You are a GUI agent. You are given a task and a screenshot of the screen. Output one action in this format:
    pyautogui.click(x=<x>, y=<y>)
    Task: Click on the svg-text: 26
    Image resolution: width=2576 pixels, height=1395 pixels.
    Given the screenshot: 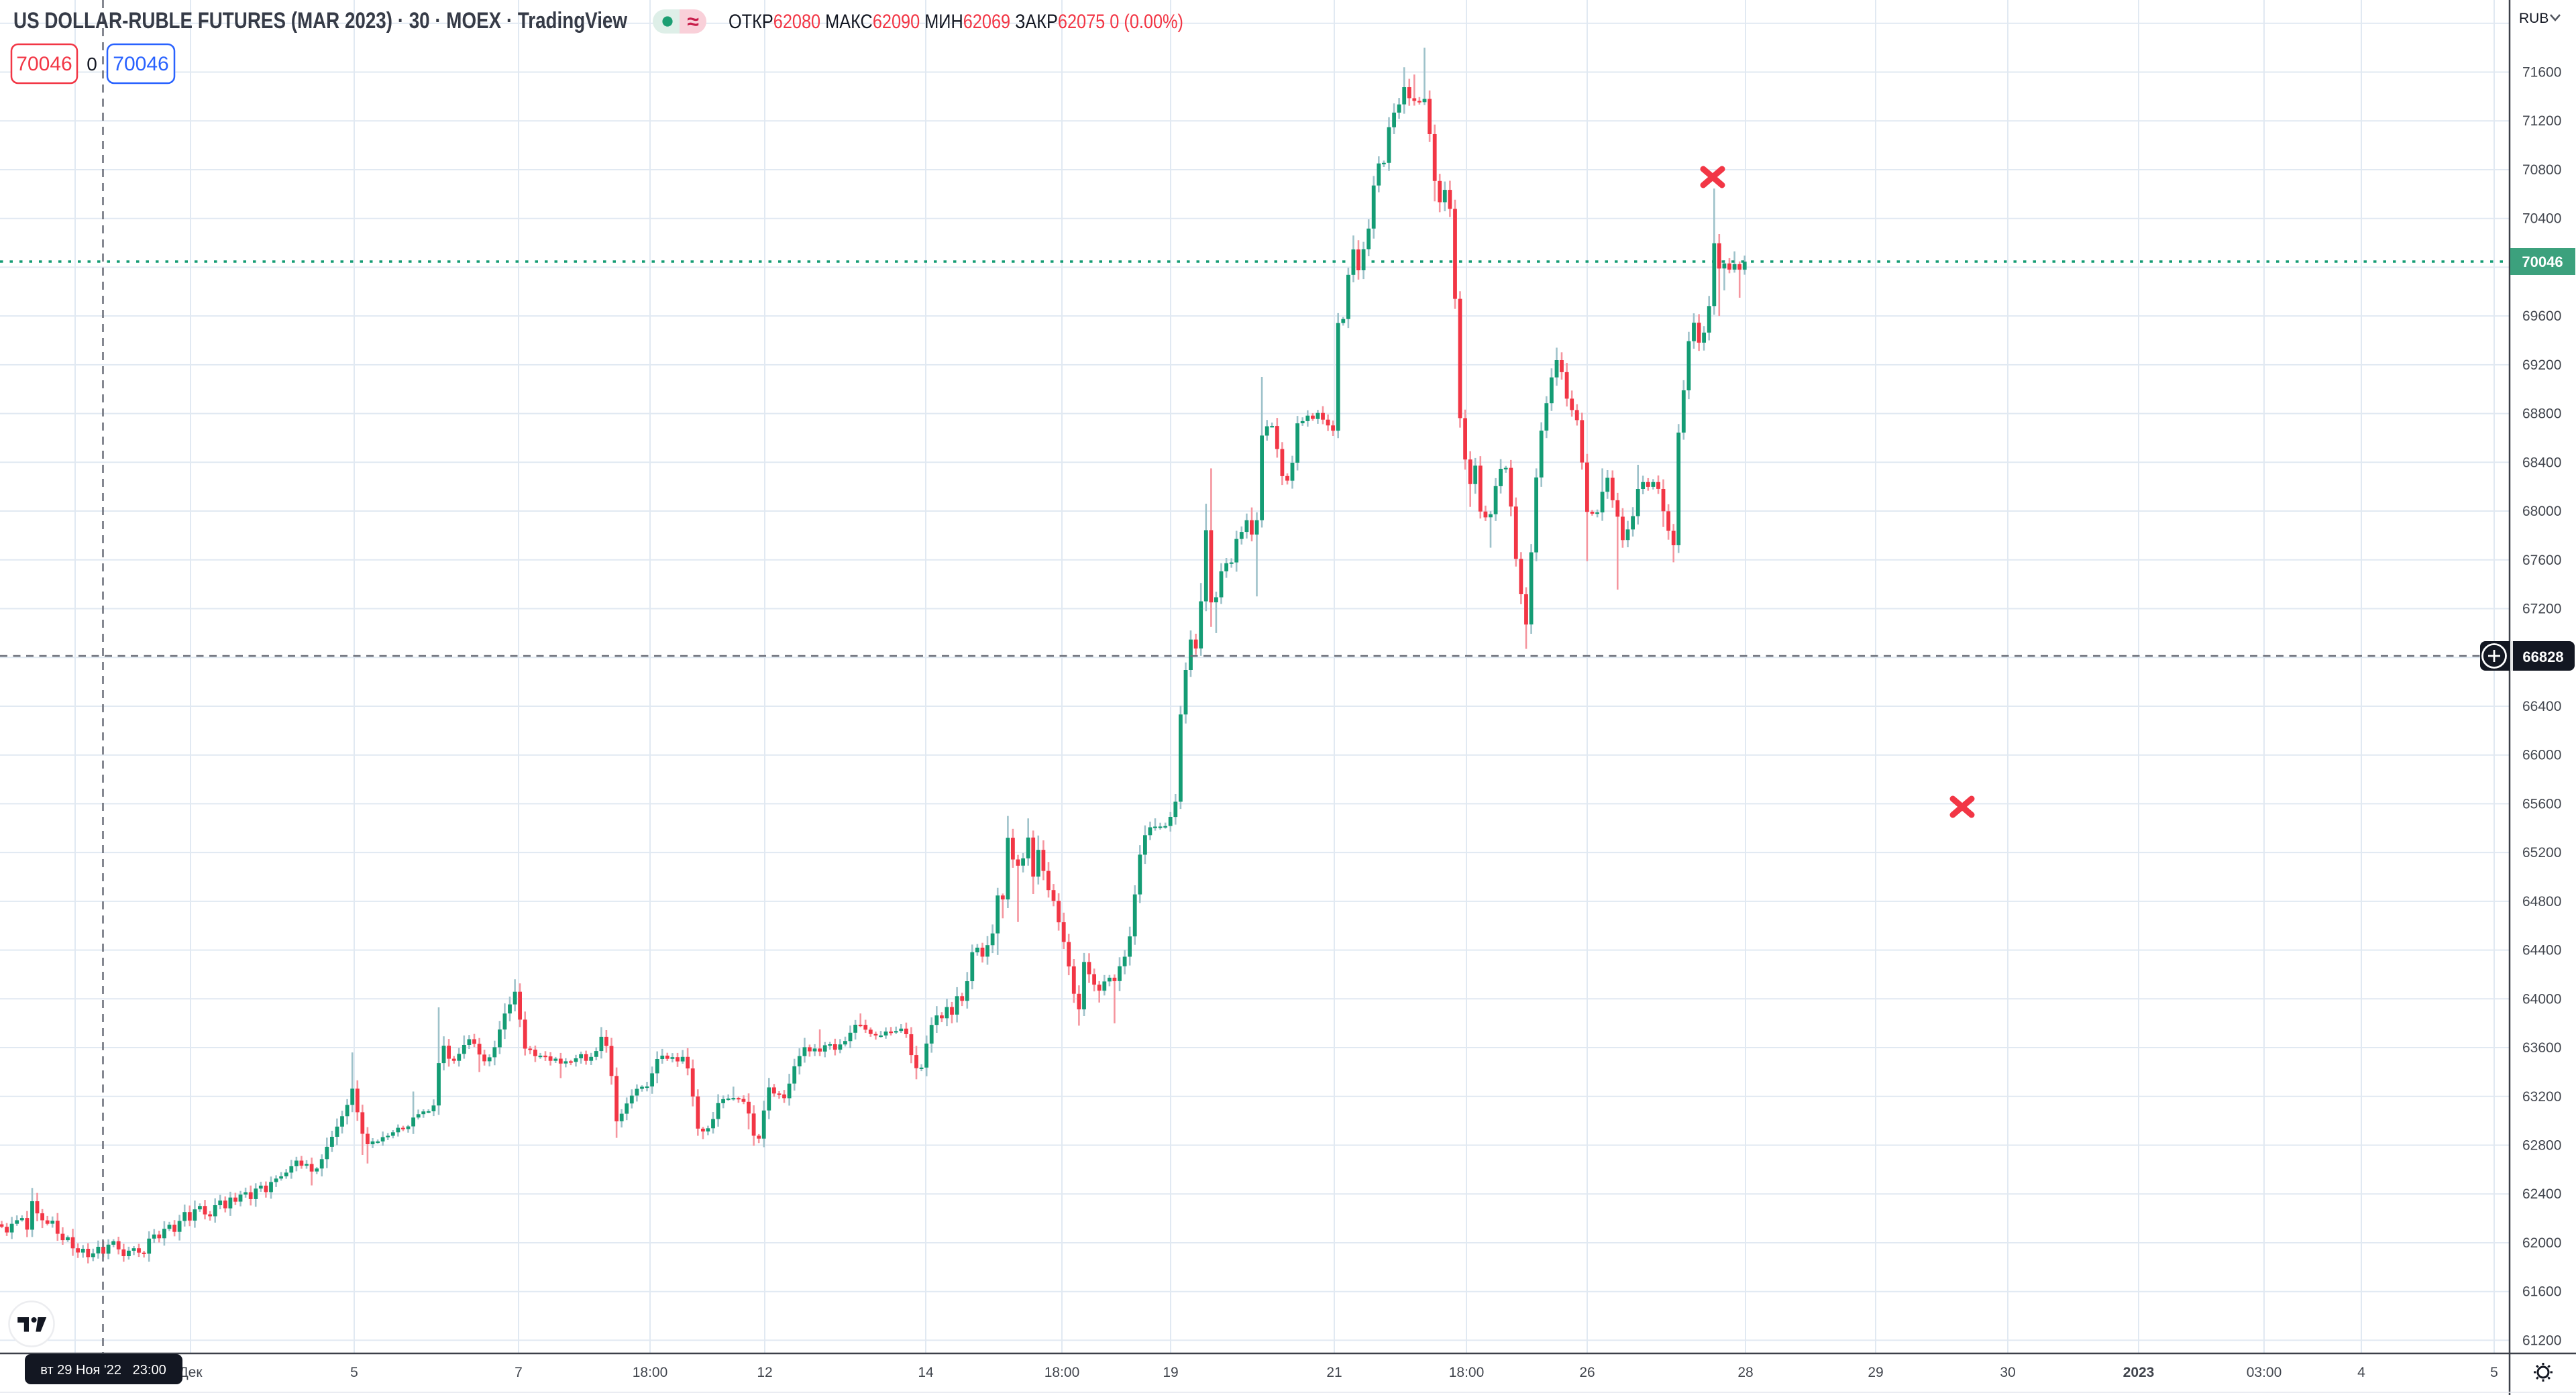 What is the action you would take?
    pyautogui.click(x=1587, y=1372)
    